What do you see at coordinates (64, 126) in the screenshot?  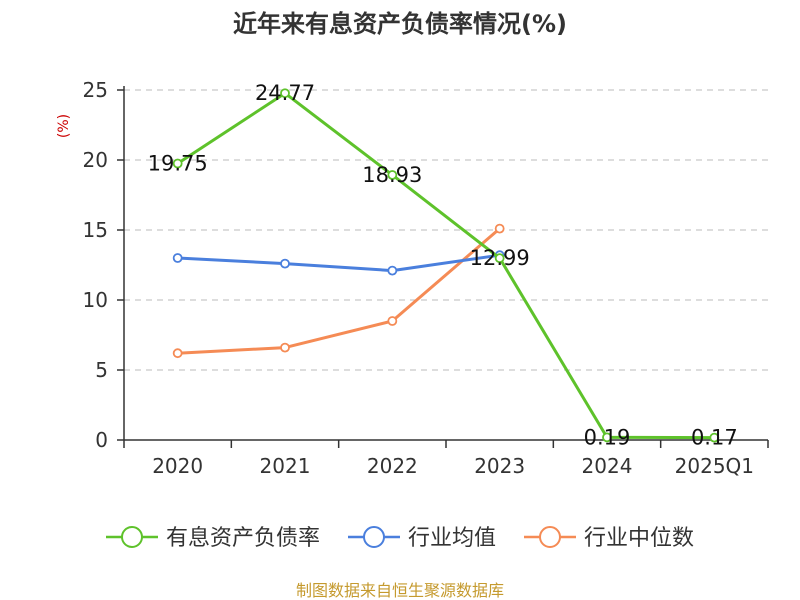 I see `y-axis-unit: (%)` at bounding box center [64, 126].